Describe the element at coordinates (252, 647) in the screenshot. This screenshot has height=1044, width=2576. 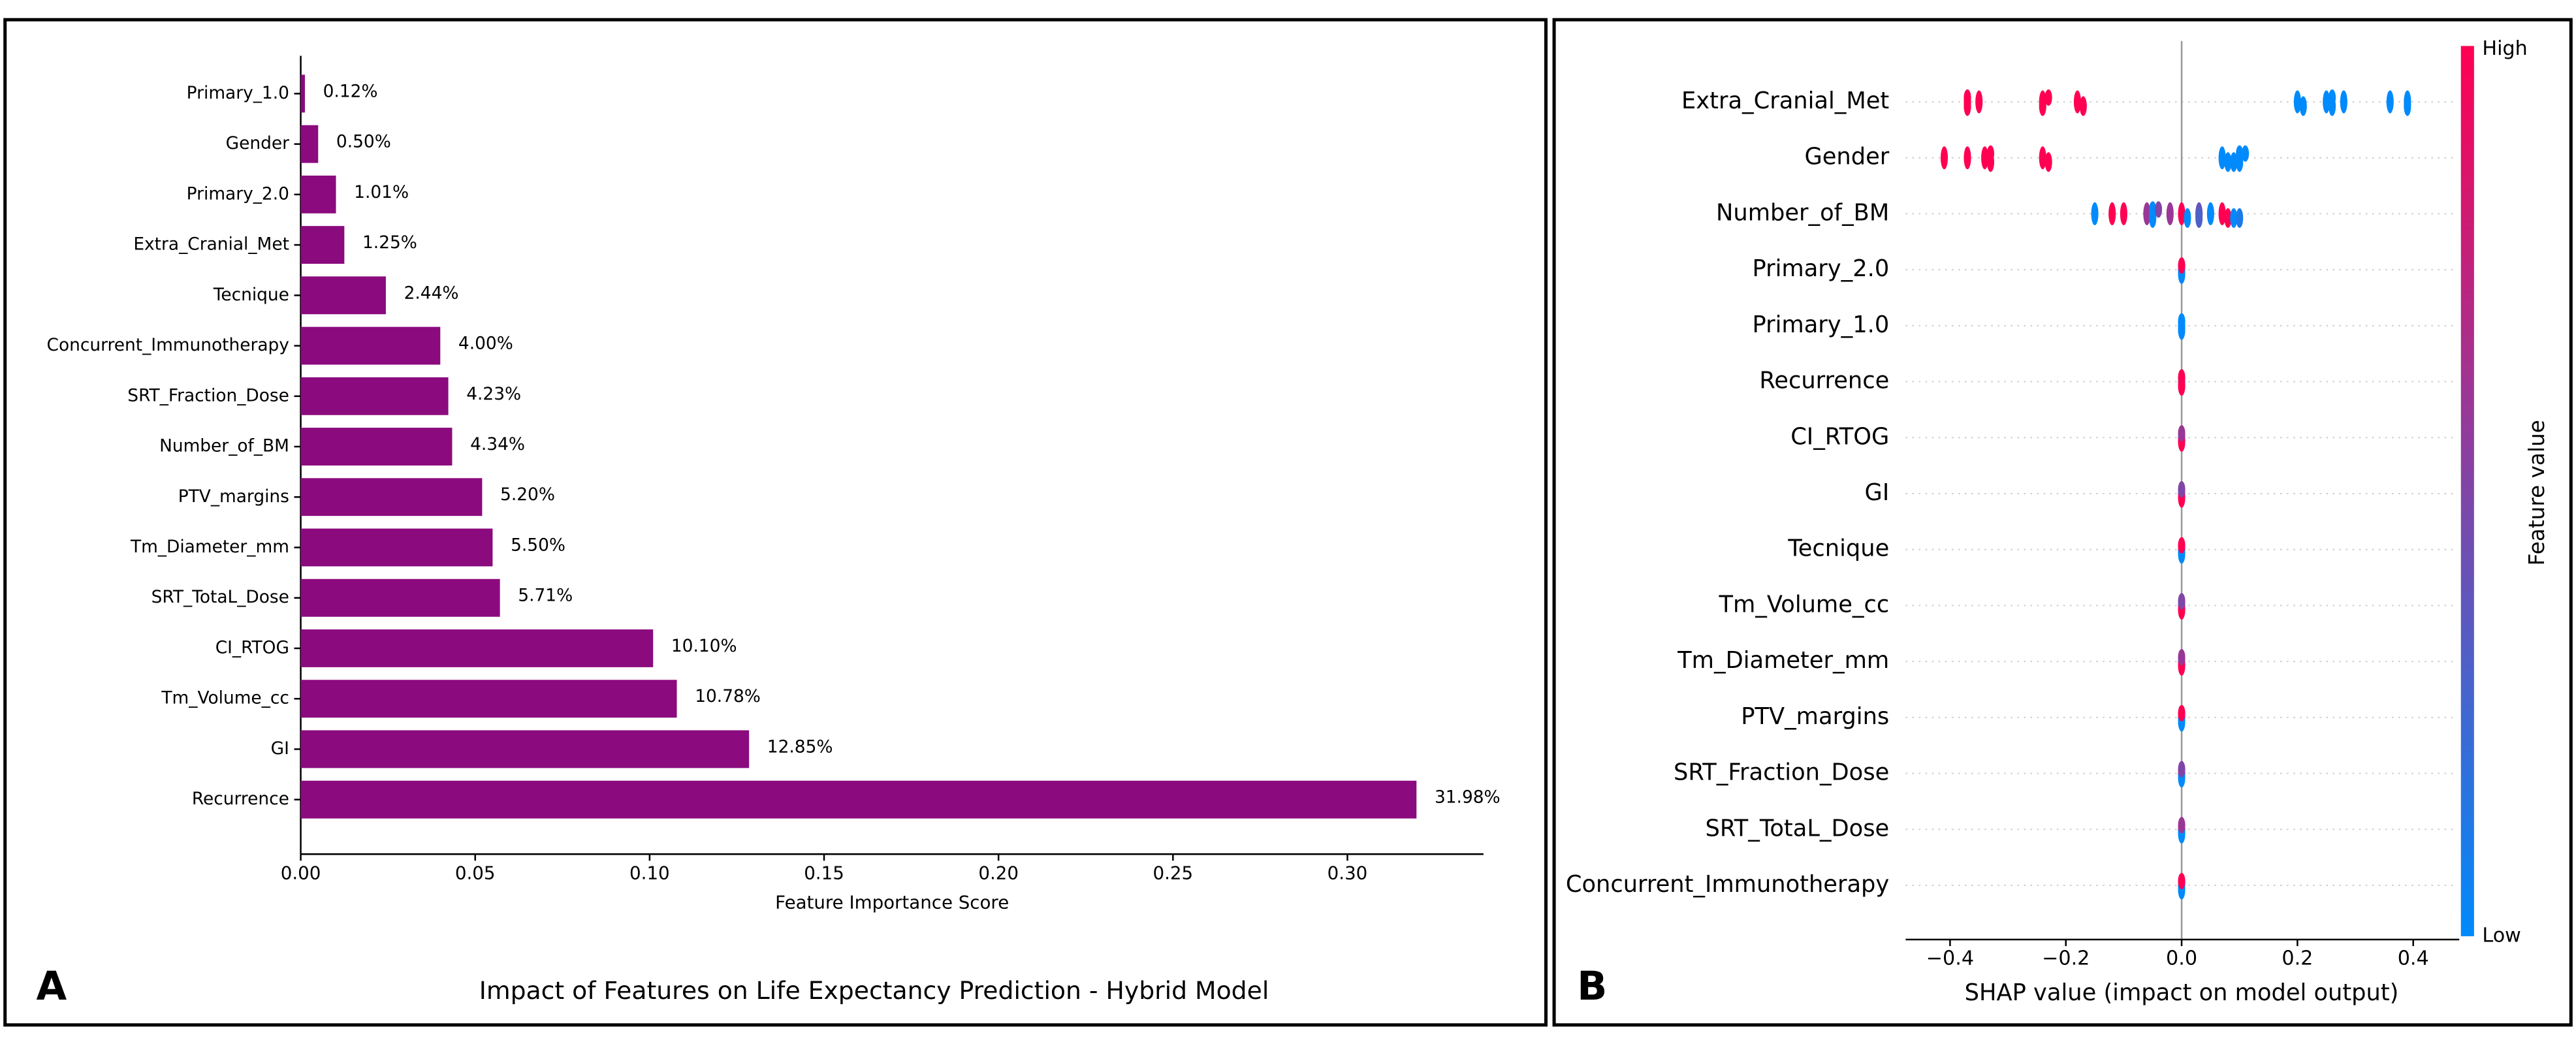
I see `y-tick-label: CI_RTOG` at that location.